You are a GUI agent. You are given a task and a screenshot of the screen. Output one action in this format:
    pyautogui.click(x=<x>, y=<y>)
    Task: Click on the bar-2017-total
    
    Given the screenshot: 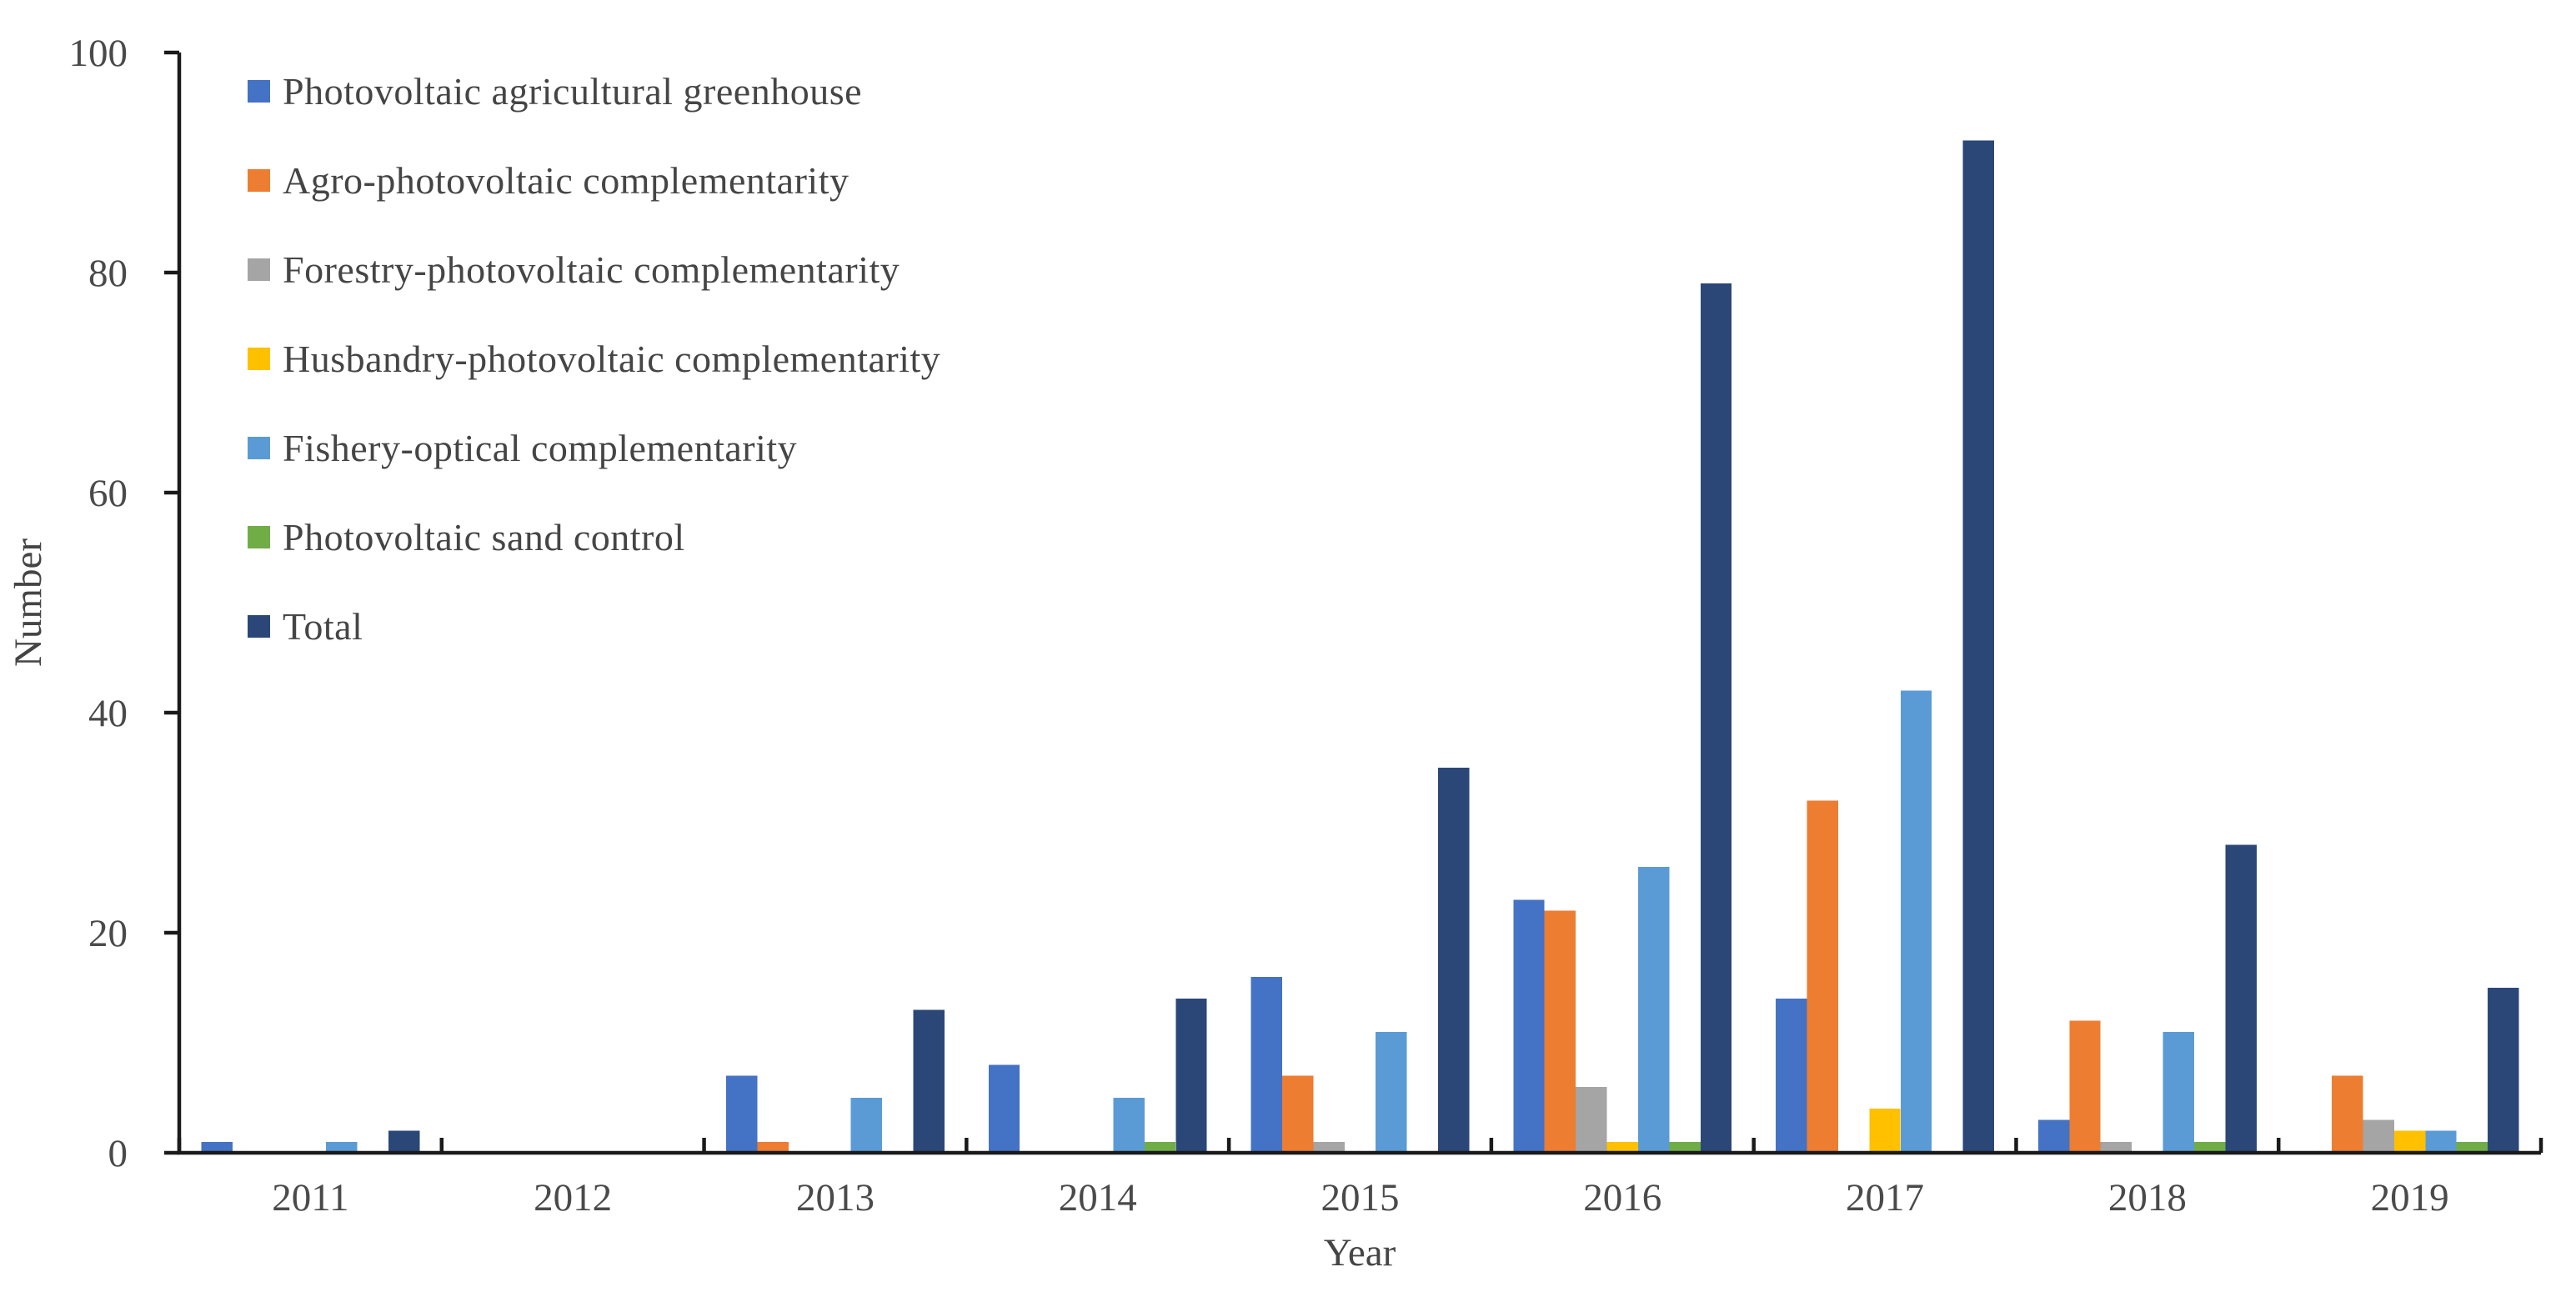 What is the action you would take?
    pyautogui.click(x=1978, y=647)
    